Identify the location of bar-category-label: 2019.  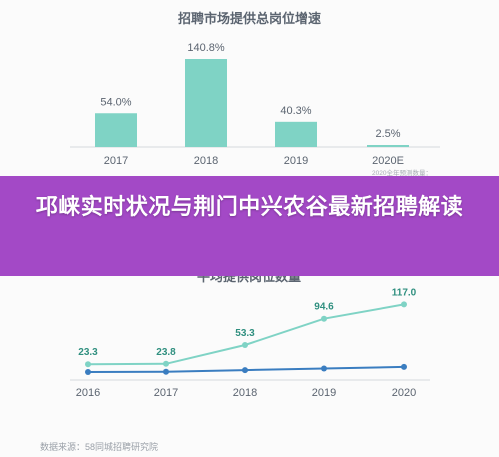
(296, 161).